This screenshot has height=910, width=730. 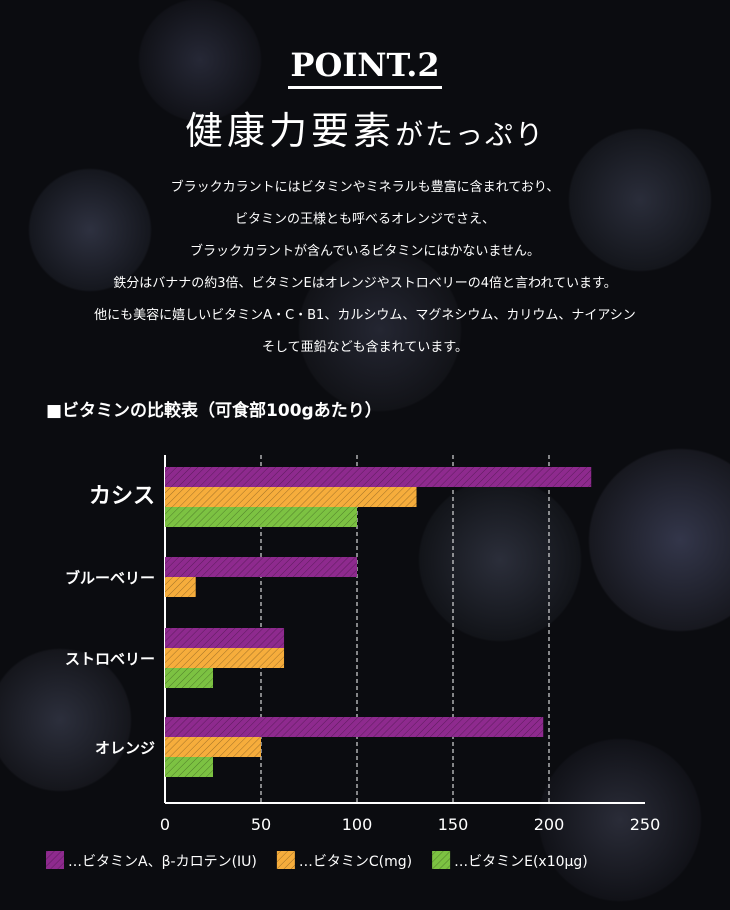 I want to click on page-title: 健康力要素がたっぷり, so click(x=365, y=131).